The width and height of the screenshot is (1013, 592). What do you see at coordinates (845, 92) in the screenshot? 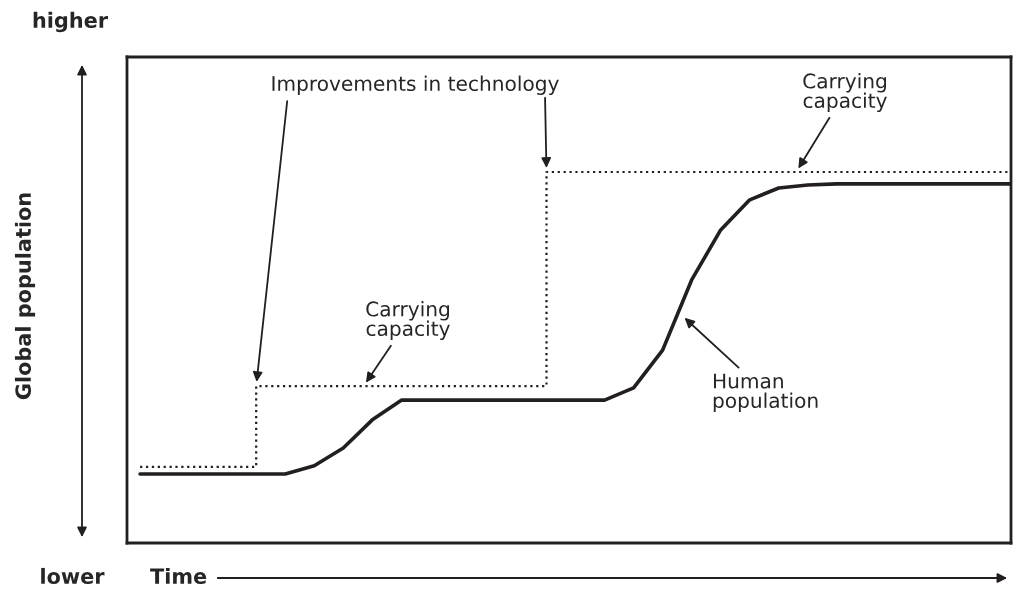
I see `text: Carrying capacity` at bounding box center [845, 92].